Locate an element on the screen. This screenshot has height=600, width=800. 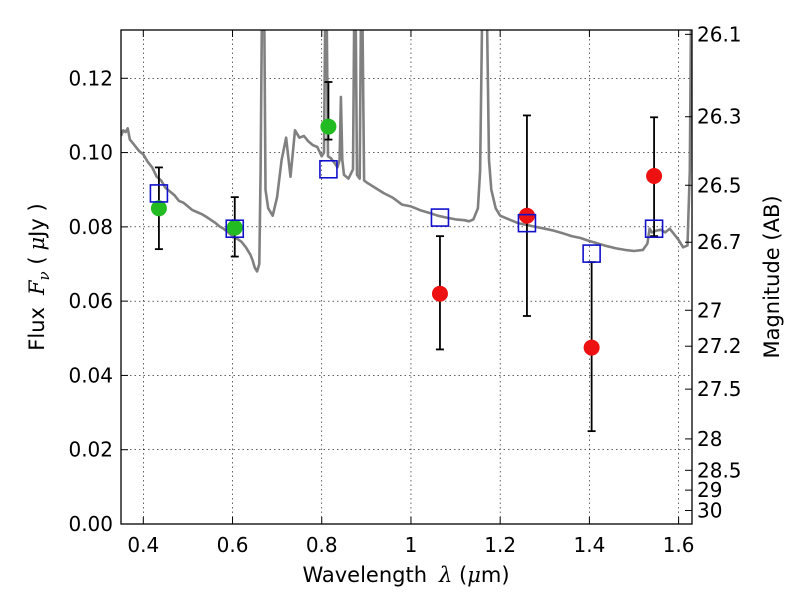
y-tick-label: 0.08 is located at coordinates (90, 227).